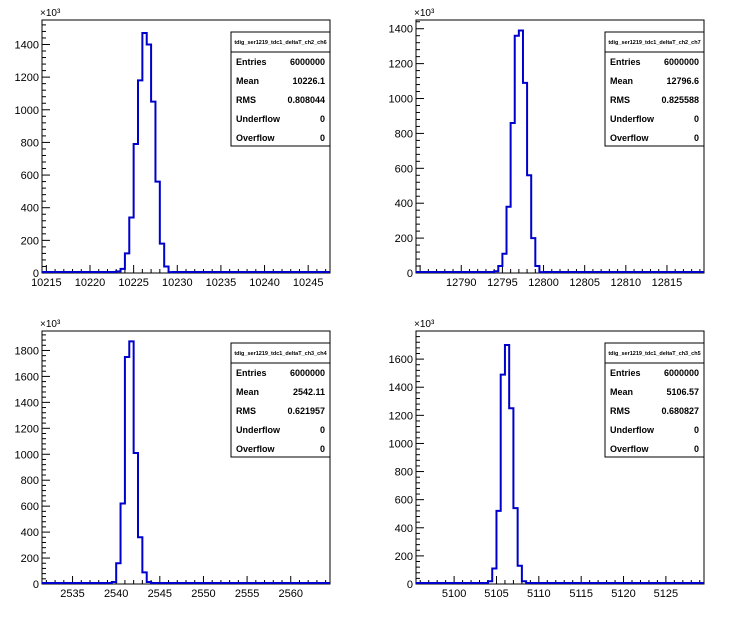 The image size is (746, 622). What do you see at coordinates (46, 283) in the screenshot?
I see `x-tick-label: 10215` at bounding box center [46, 283].